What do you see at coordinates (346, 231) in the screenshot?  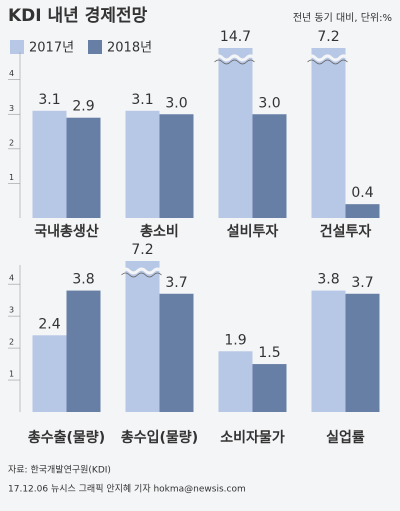 I see `x-tick-label: 건설투자` at bounding box center [346, 231].